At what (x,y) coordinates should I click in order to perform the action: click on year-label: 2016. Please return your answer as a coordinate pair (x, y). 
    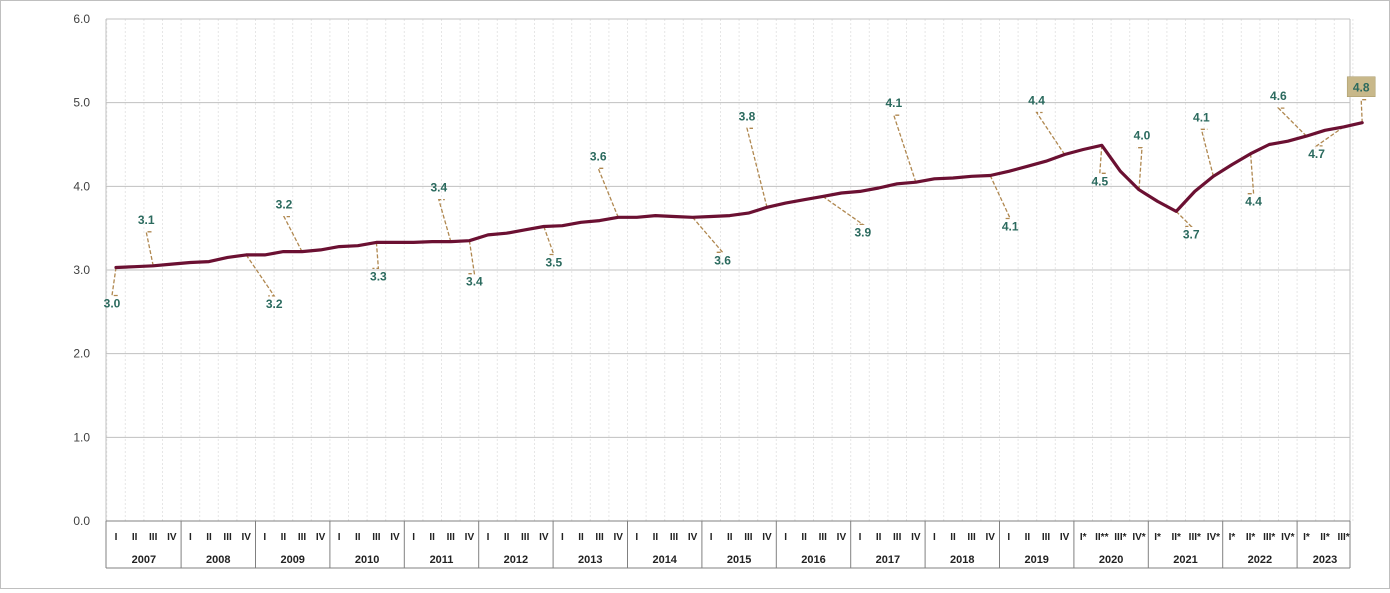
    Looking at the image, I should click on (813, 560).